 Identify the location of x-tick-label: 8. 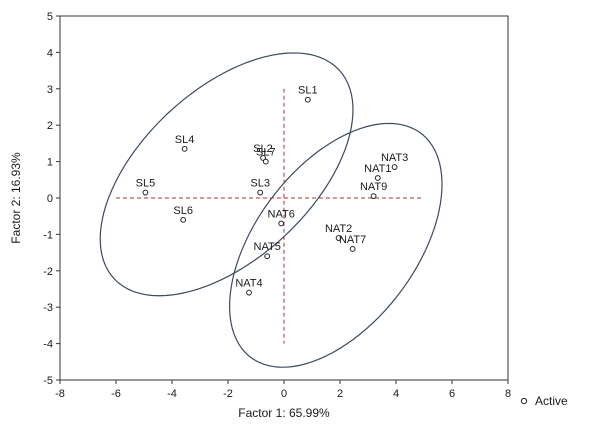
(508, 394).